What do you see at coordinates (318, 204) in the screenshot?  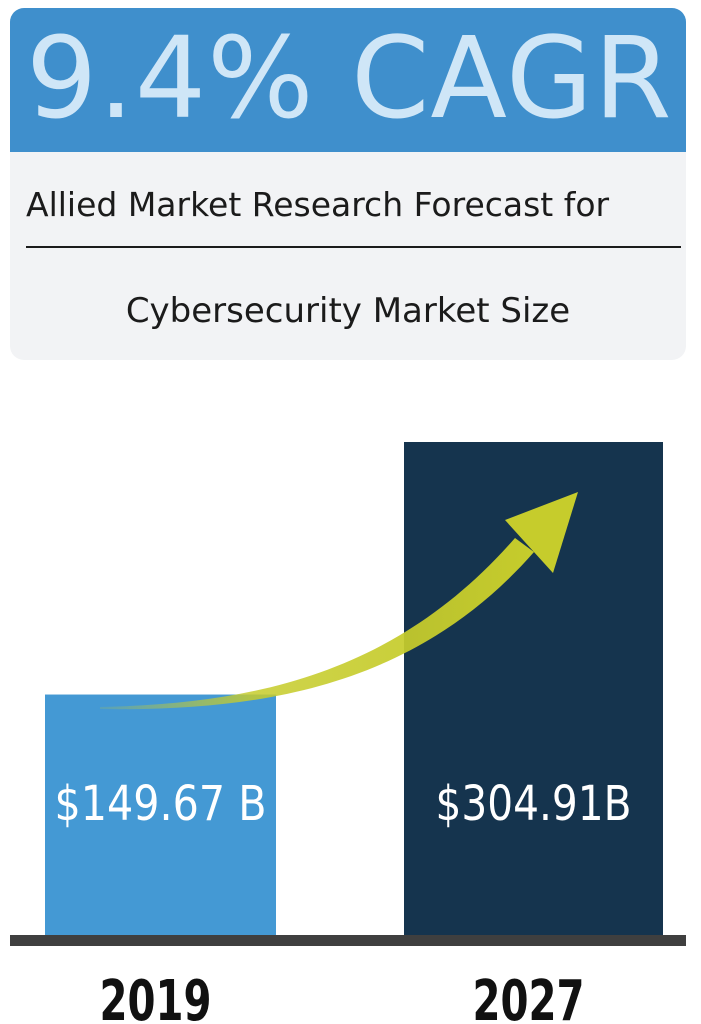 I see `forecast-subtitle: Allied Market Research Forecast for` at bounding box center [318, 204].